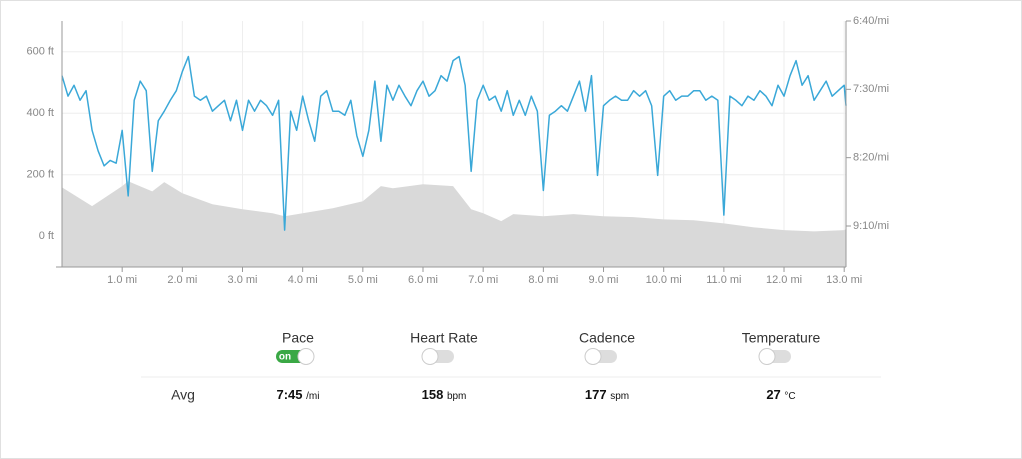 The height and width of the screenshot is (459, 1022). What do you see at coordinates (619, 396) in the screenshot?
I see `avg-unit: spm` at bounding box center [619, 396].